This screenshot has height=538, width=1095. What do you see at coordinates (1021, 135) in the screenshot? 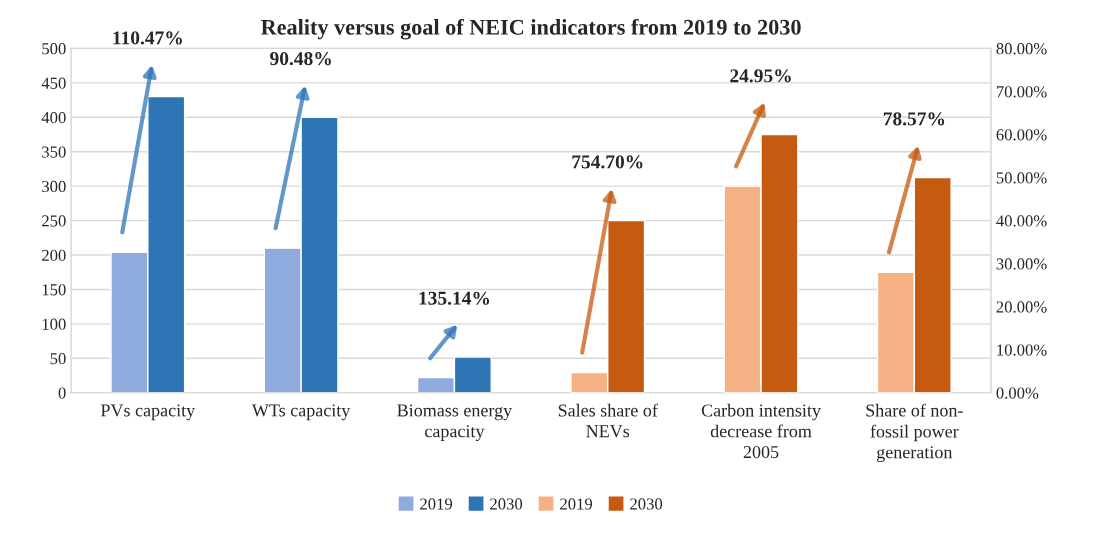
I see `y2-tick-label: 60.00%` at bounding box center [1021, 135].